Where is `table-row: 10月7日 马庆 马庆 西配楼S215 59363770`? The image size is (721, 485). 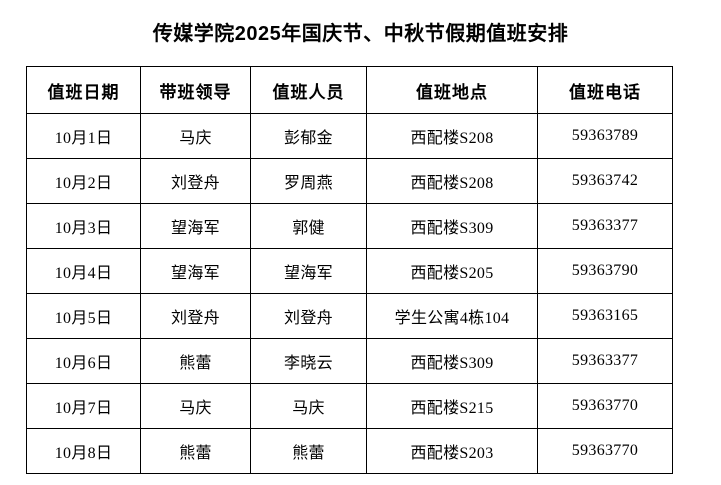 table-row: 10月7日 马庆 马庆 西配楼S215 59363770 is located at coordinates (349, 406).